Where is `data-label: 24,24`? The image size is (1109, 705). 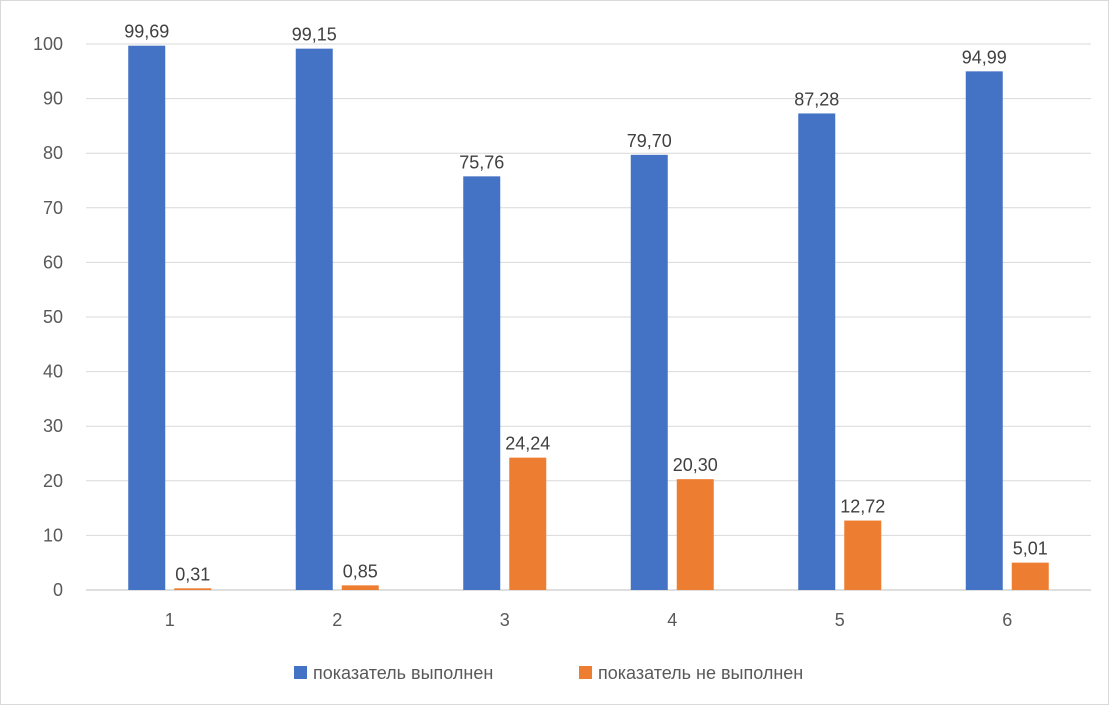
data-label: 24,24 is located at coordinates (527, 444).